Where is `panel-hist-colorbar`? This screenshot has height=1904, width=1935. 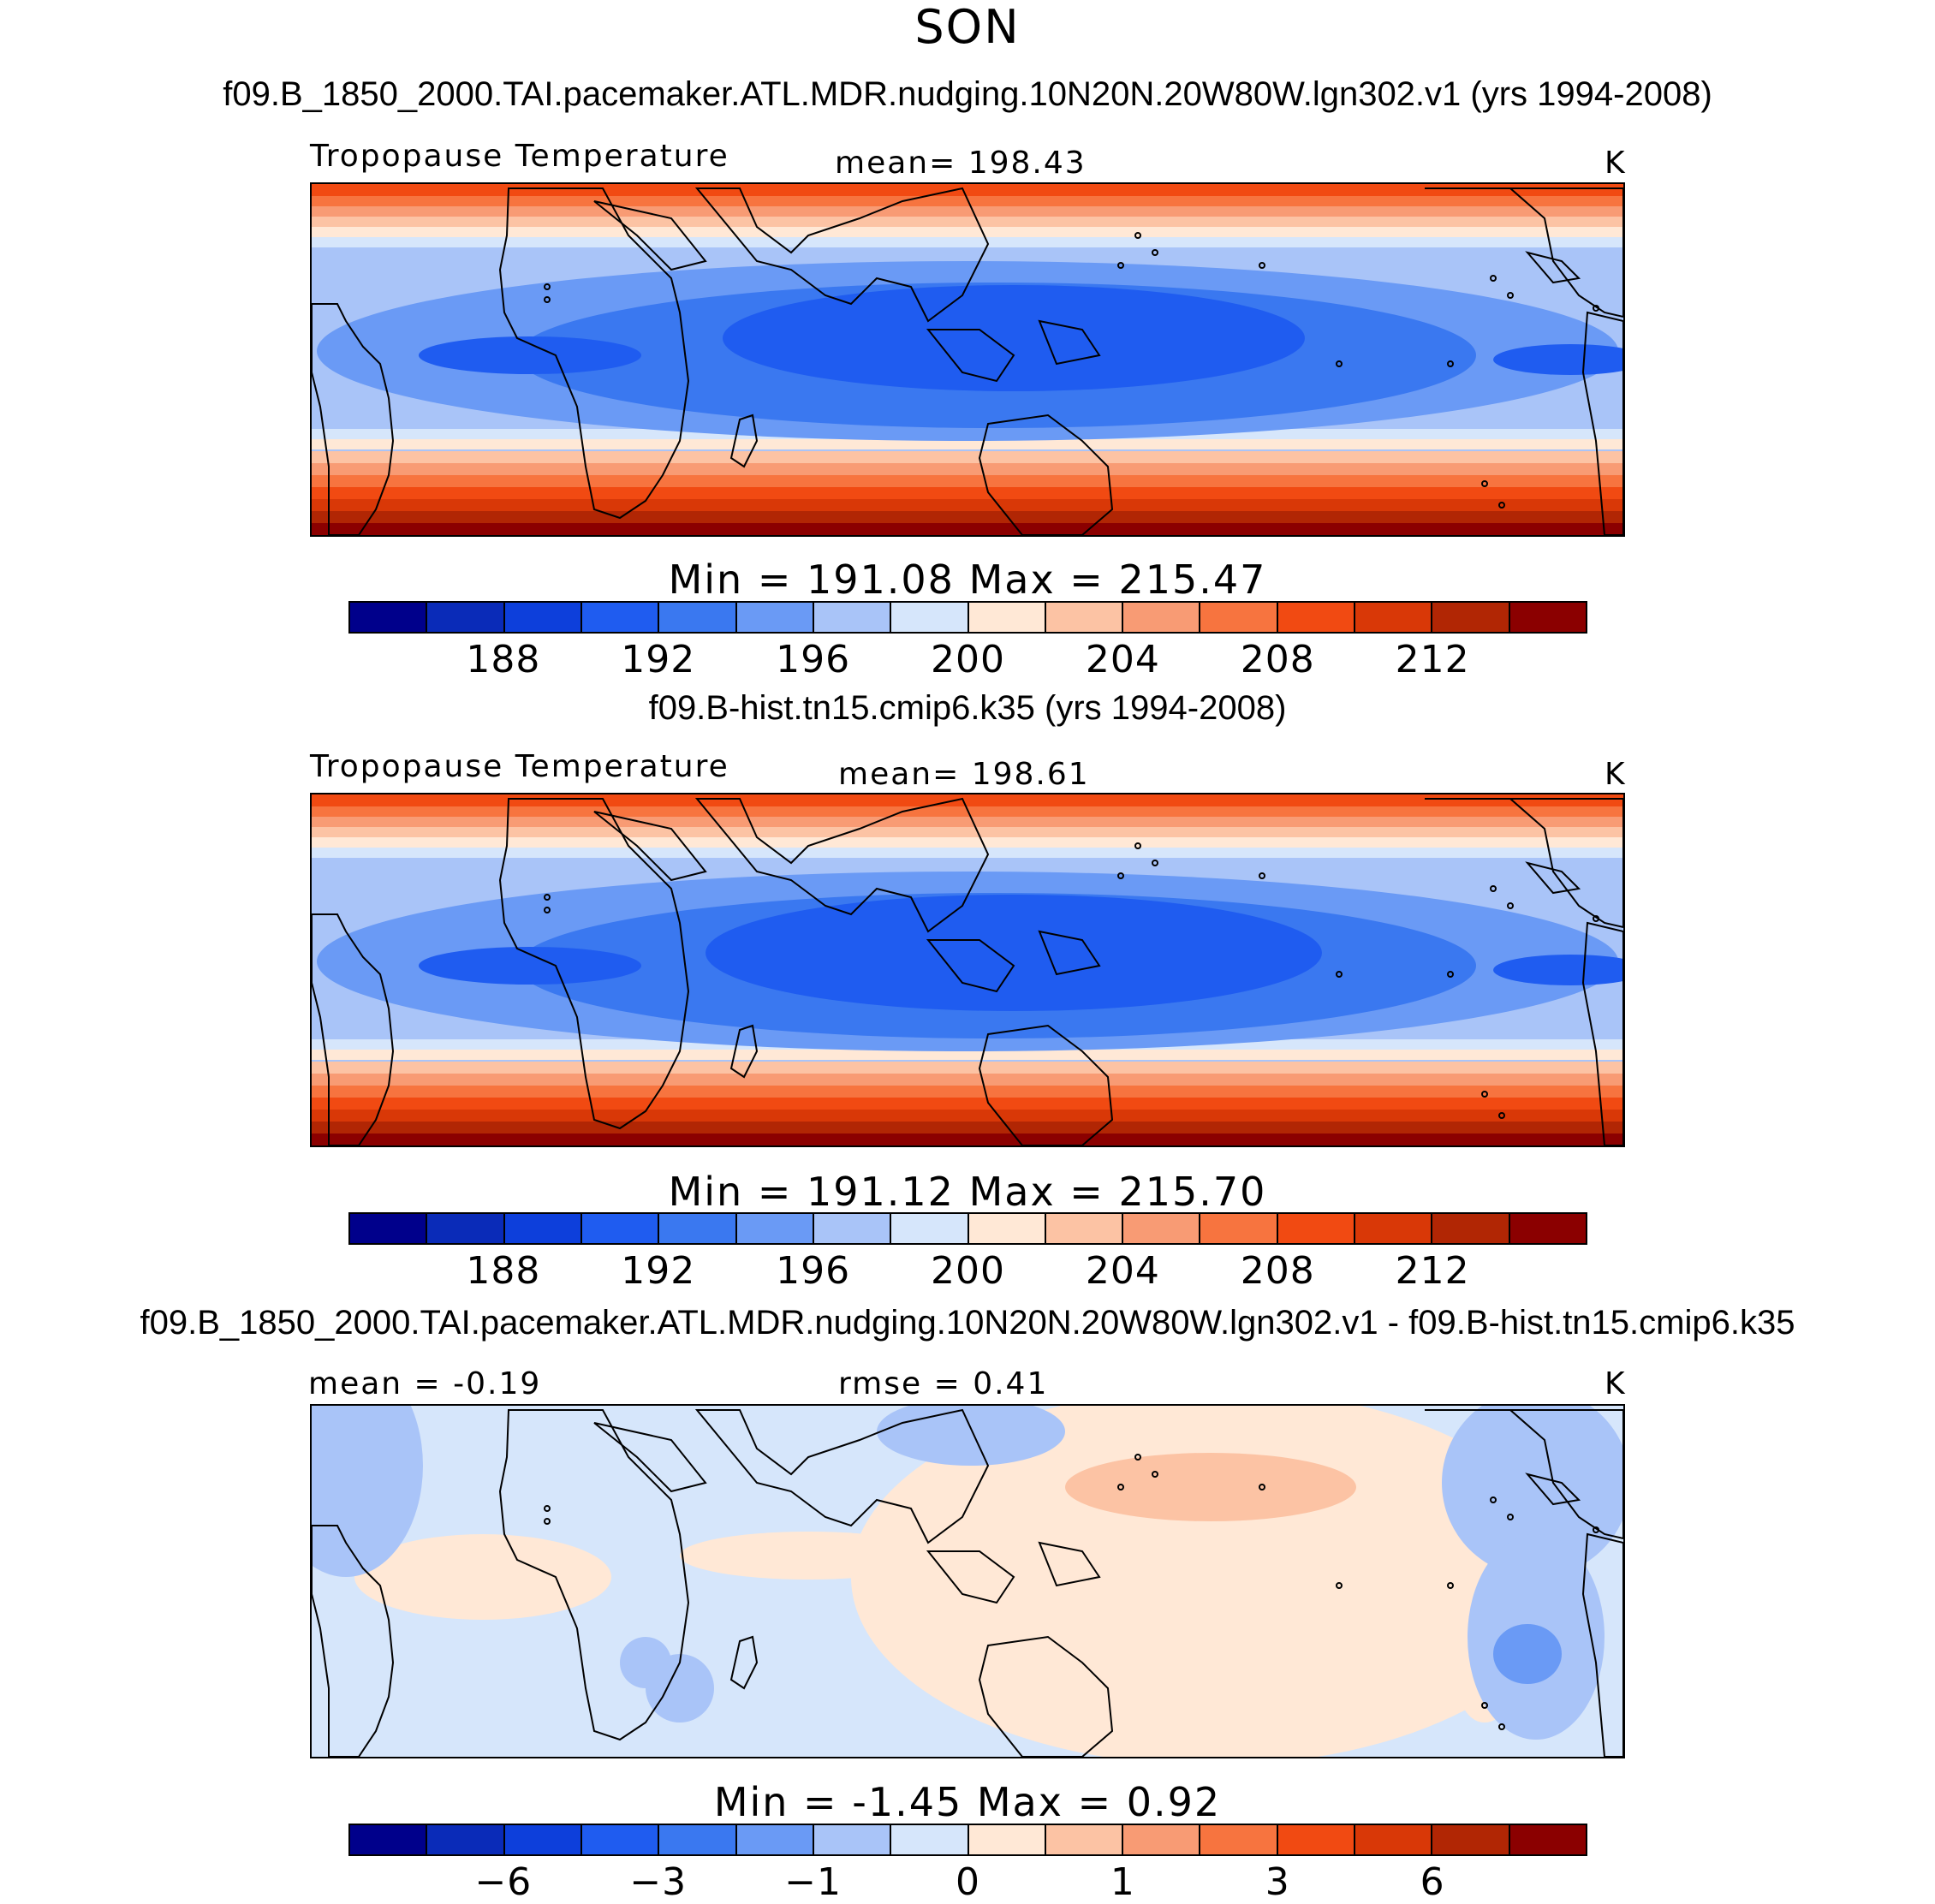
panel-hist-colorbar is located at coordinates (968, 1228).